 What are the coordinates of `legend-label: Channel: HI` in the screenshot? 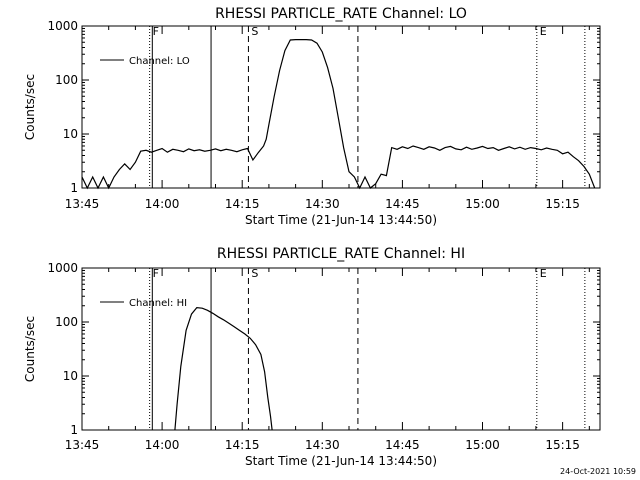 It's located at (158, 303).